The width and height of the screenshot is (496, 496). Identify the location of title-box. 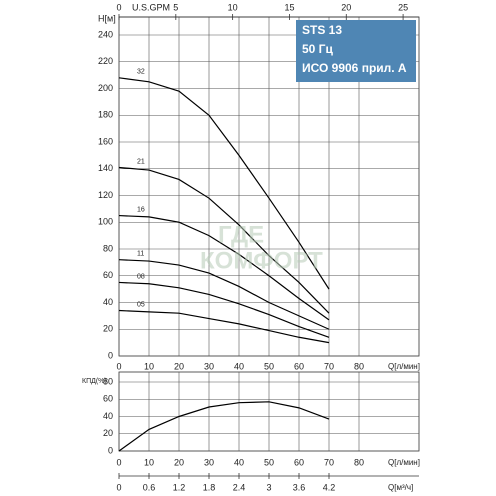
(356, 51).